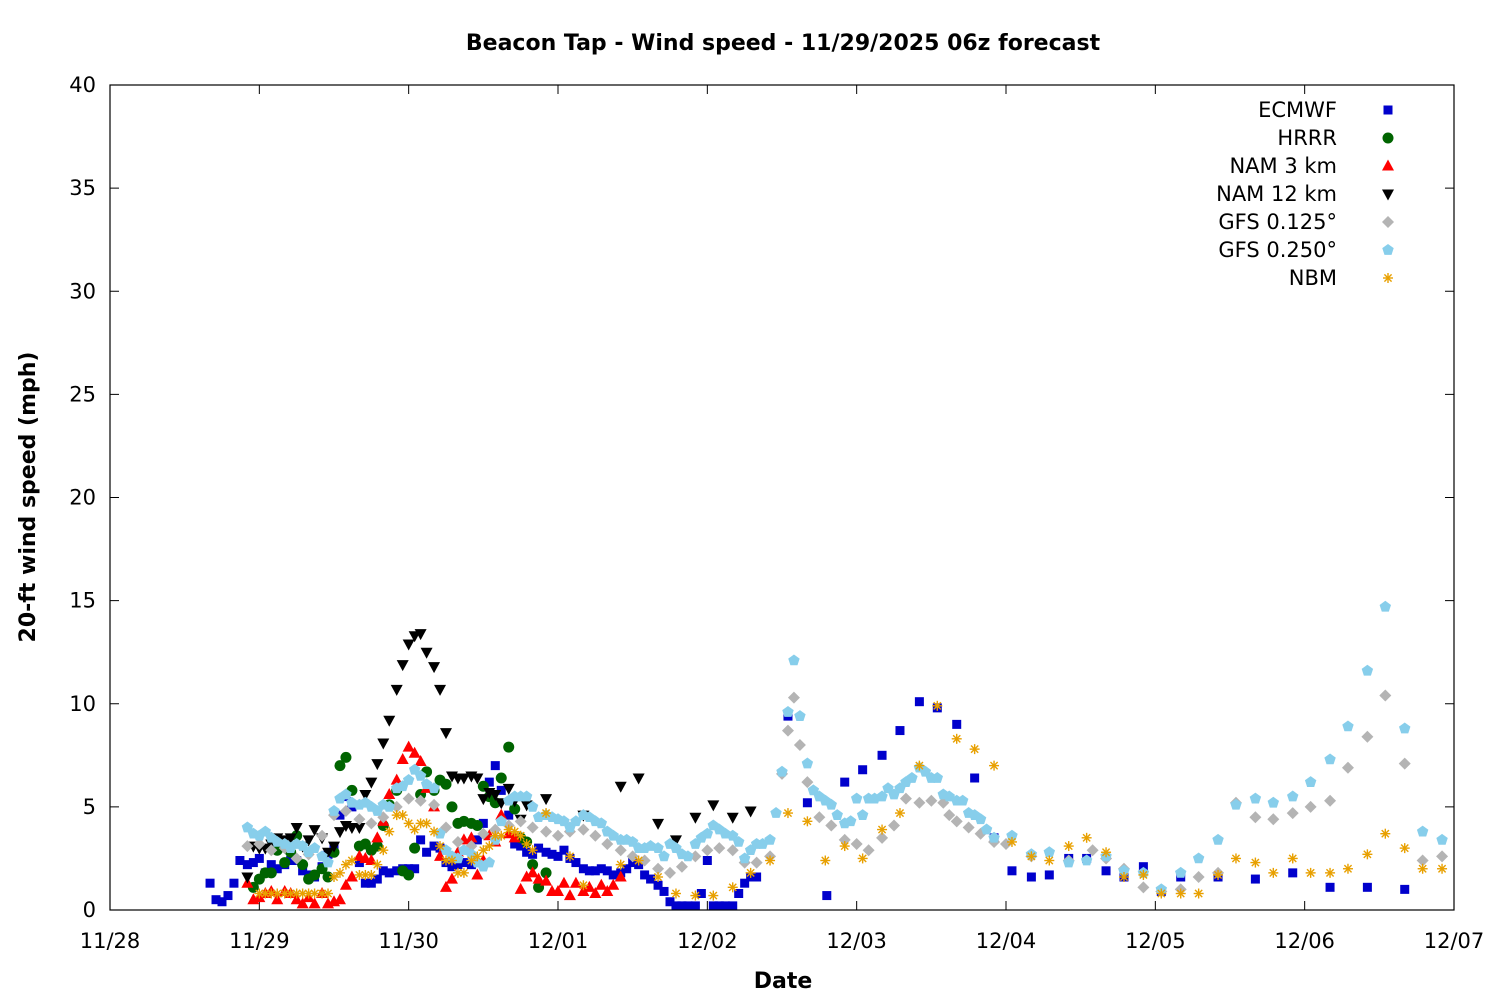  I want to click on legend-marker-nbm, so click(1388, 278).